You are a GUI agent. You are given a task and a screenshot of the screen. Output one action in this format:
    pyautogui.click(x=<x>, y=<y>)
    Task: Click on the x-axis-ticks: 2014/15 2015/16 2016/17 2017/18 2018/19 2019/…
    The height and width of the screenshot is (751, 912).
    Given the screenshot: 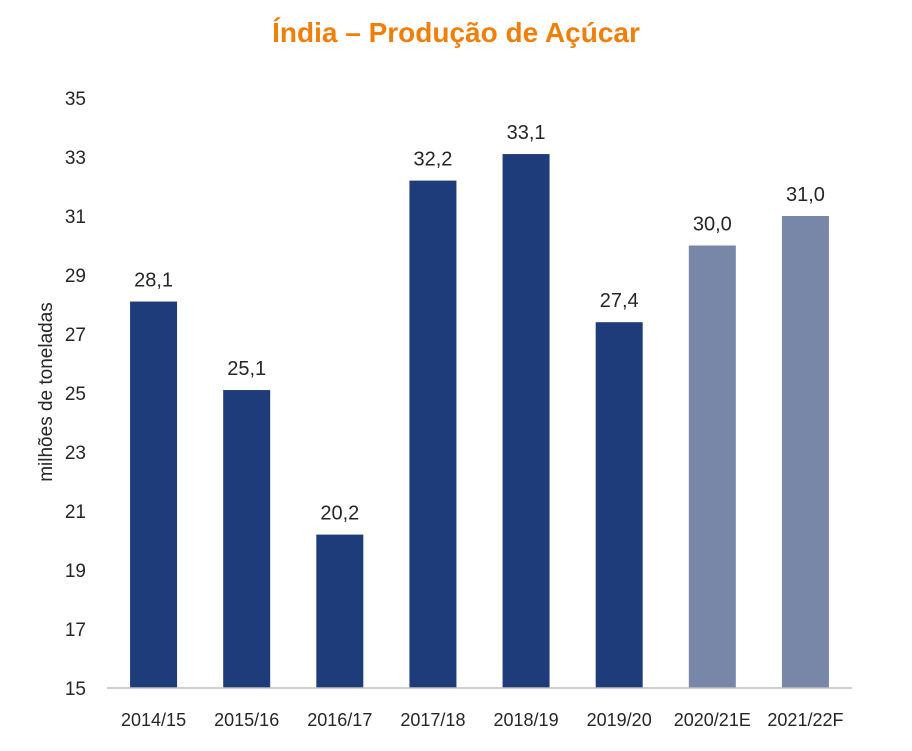 What is the action you would take?
    pyautogui.click(x=482, y=720)
    